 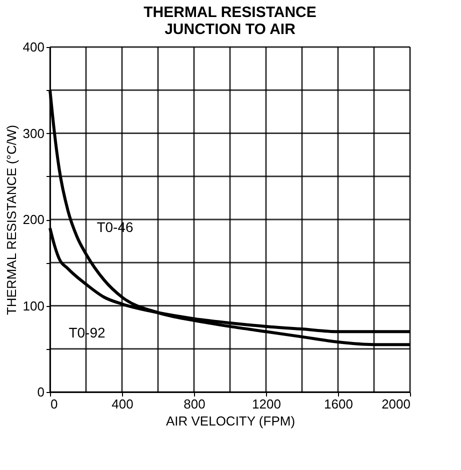 What do you see at coordinates (11, 220) in the screenshot?
I see `y-axis-title: THERMAL RESISTANCE (°C/W)` at bounding box center [11, 220].